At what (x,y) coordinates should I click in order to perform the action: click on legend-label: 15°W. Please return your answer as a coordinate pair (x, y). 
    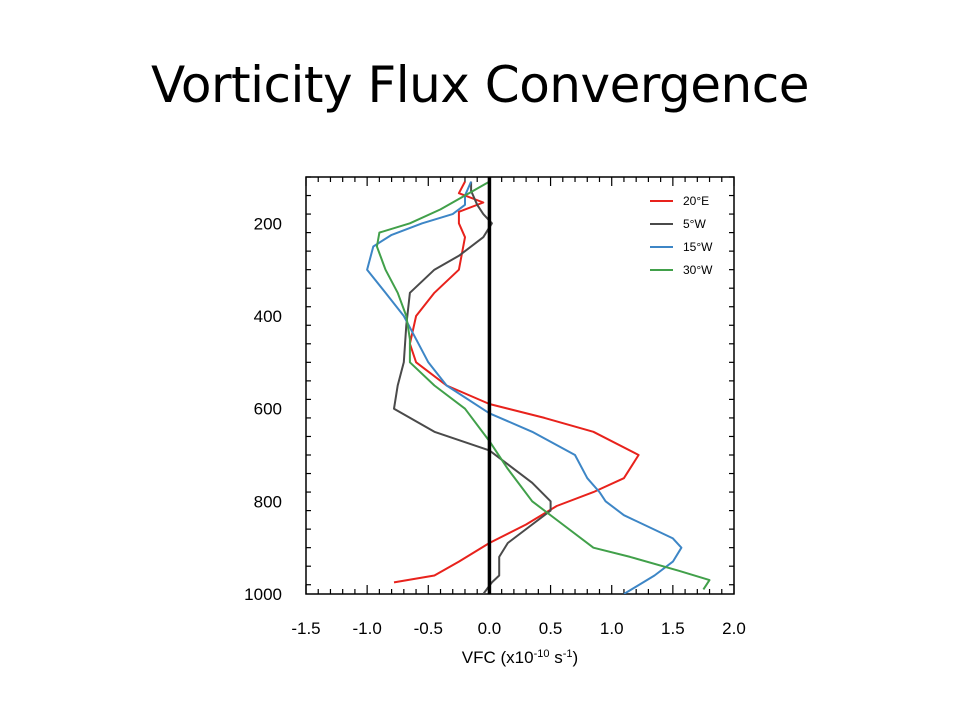
    Looking at the image, I should click on (698, 247).